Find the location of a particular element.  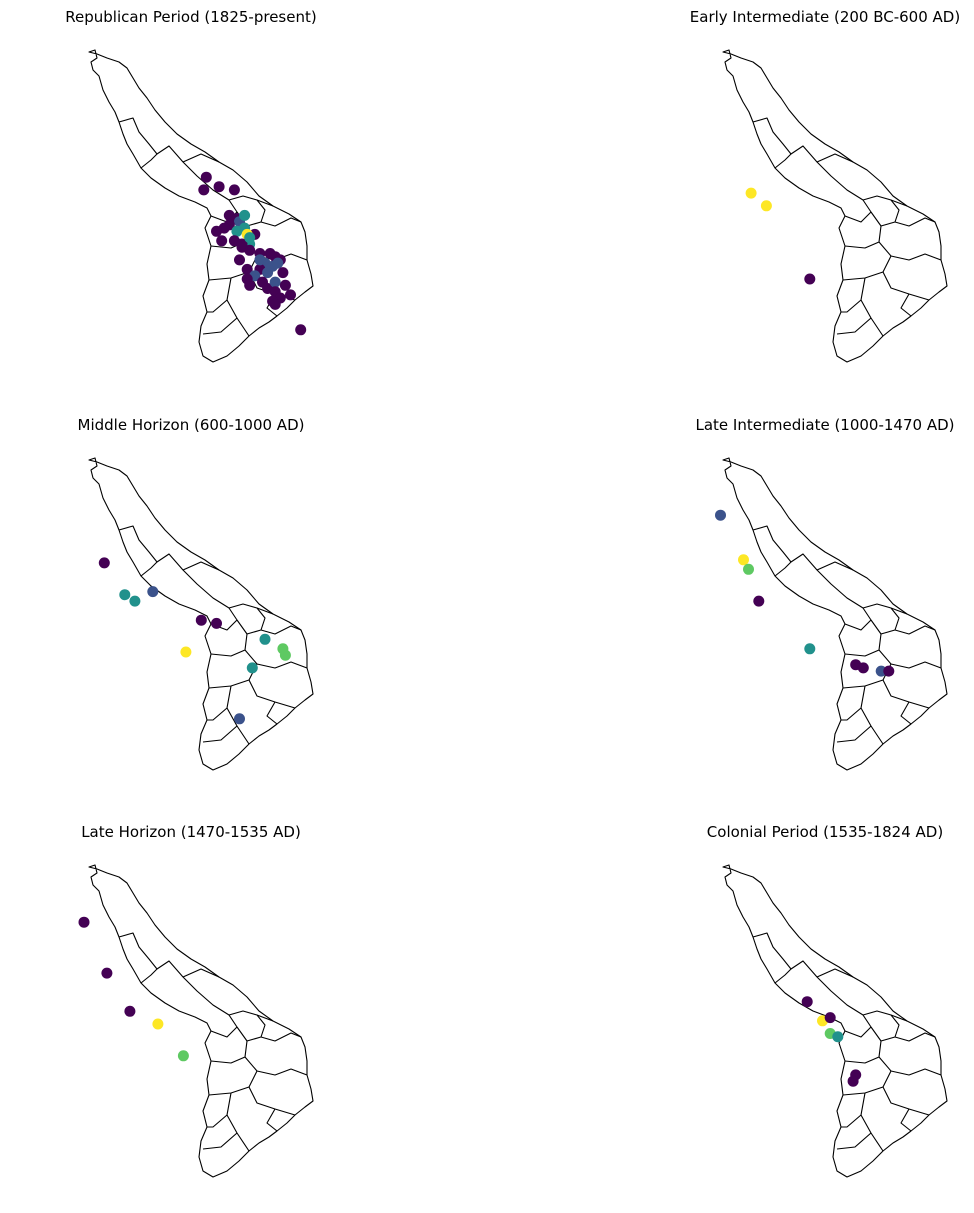

map-panel-early-intermediate: Early Intermediate (200 BC-600 AD) is located at coordinates (814, 203).